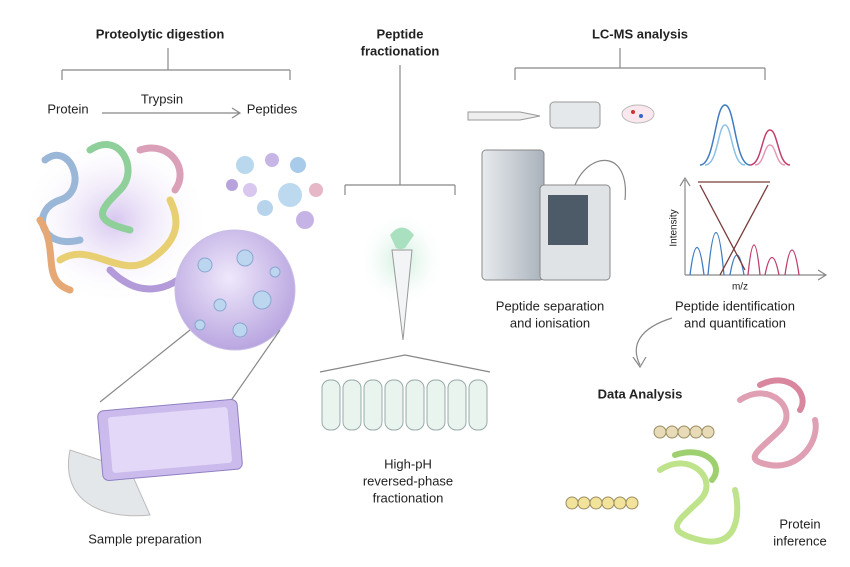  I want to click on label: Protein, so click(67, 108).